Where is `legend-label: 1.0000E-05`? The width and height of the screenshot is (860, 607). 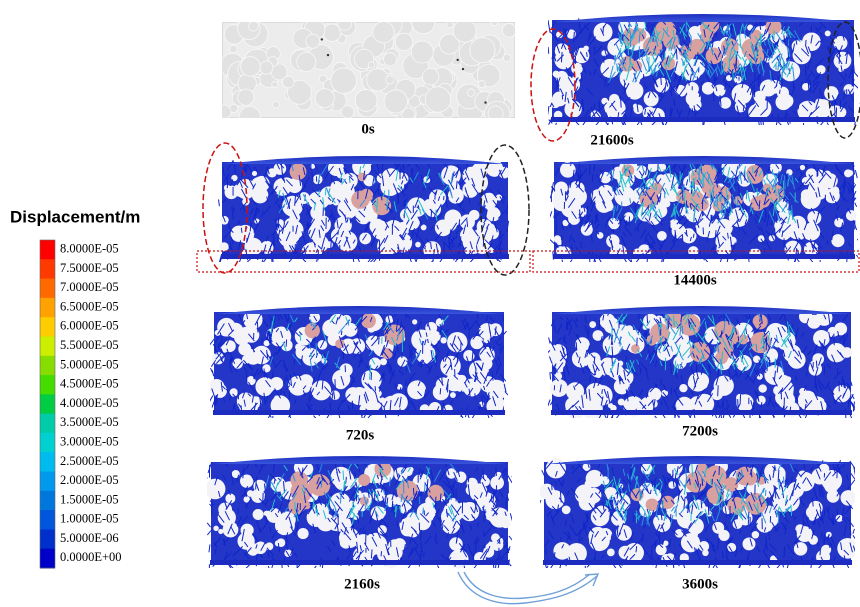
legend-label: 1.0000E-05 is located at coordinates (89, 519).